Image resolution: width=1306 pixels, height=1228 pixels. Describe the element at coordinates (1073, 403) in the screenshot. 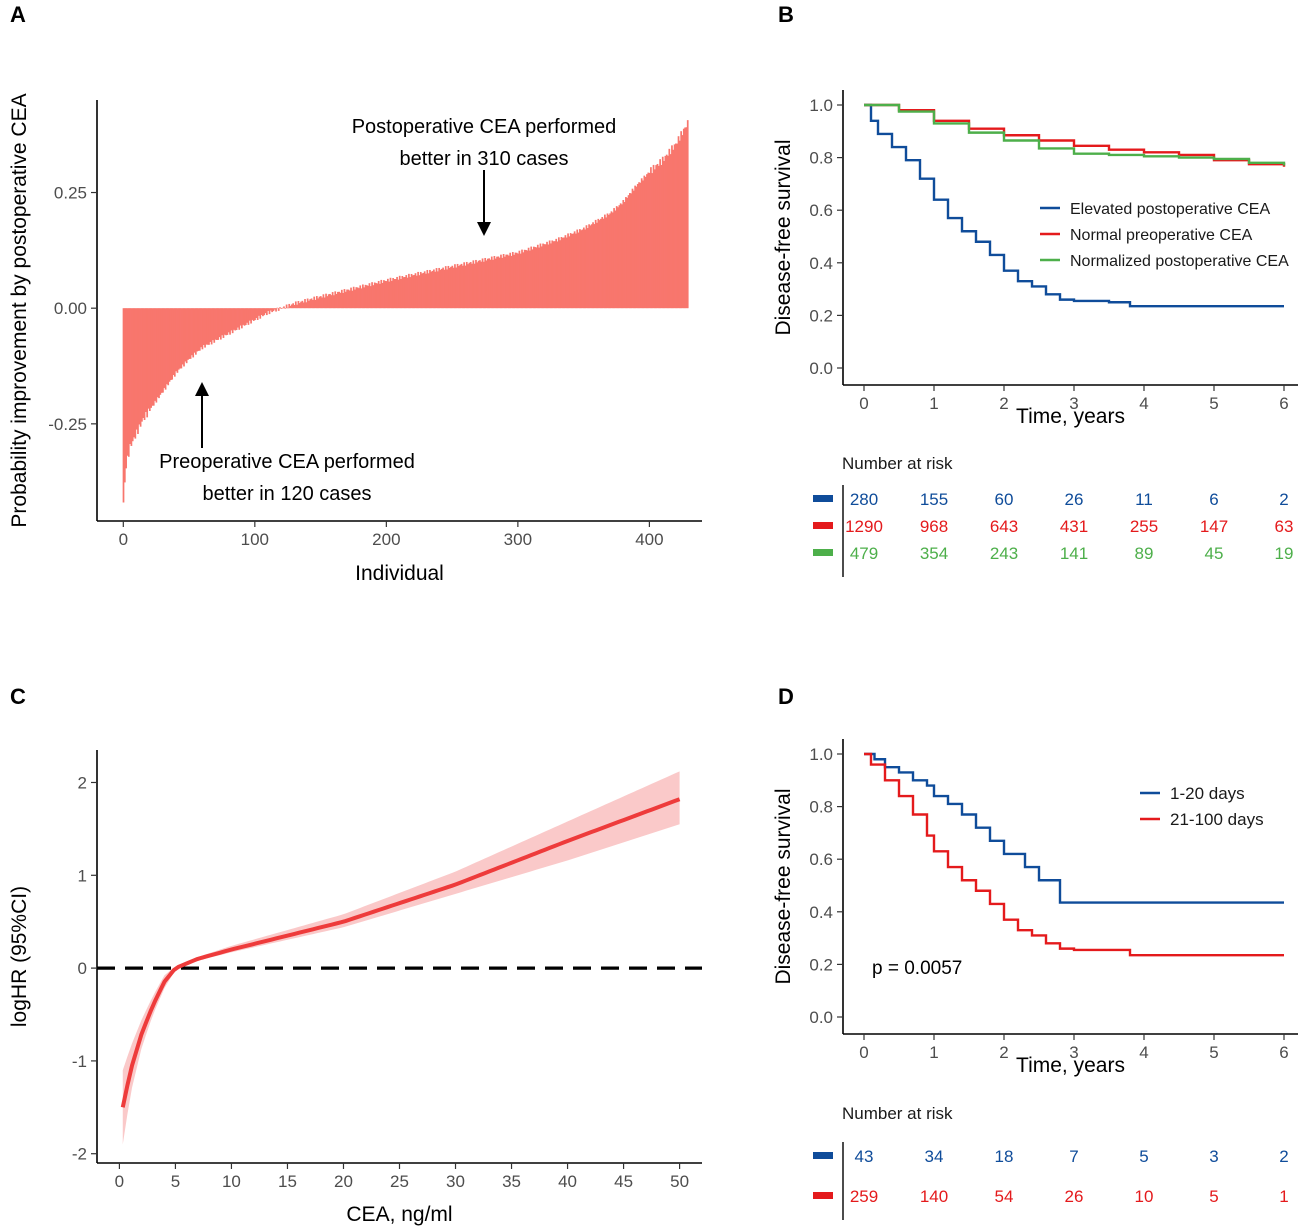

I see `1-x-tick-label: 3` at that location.